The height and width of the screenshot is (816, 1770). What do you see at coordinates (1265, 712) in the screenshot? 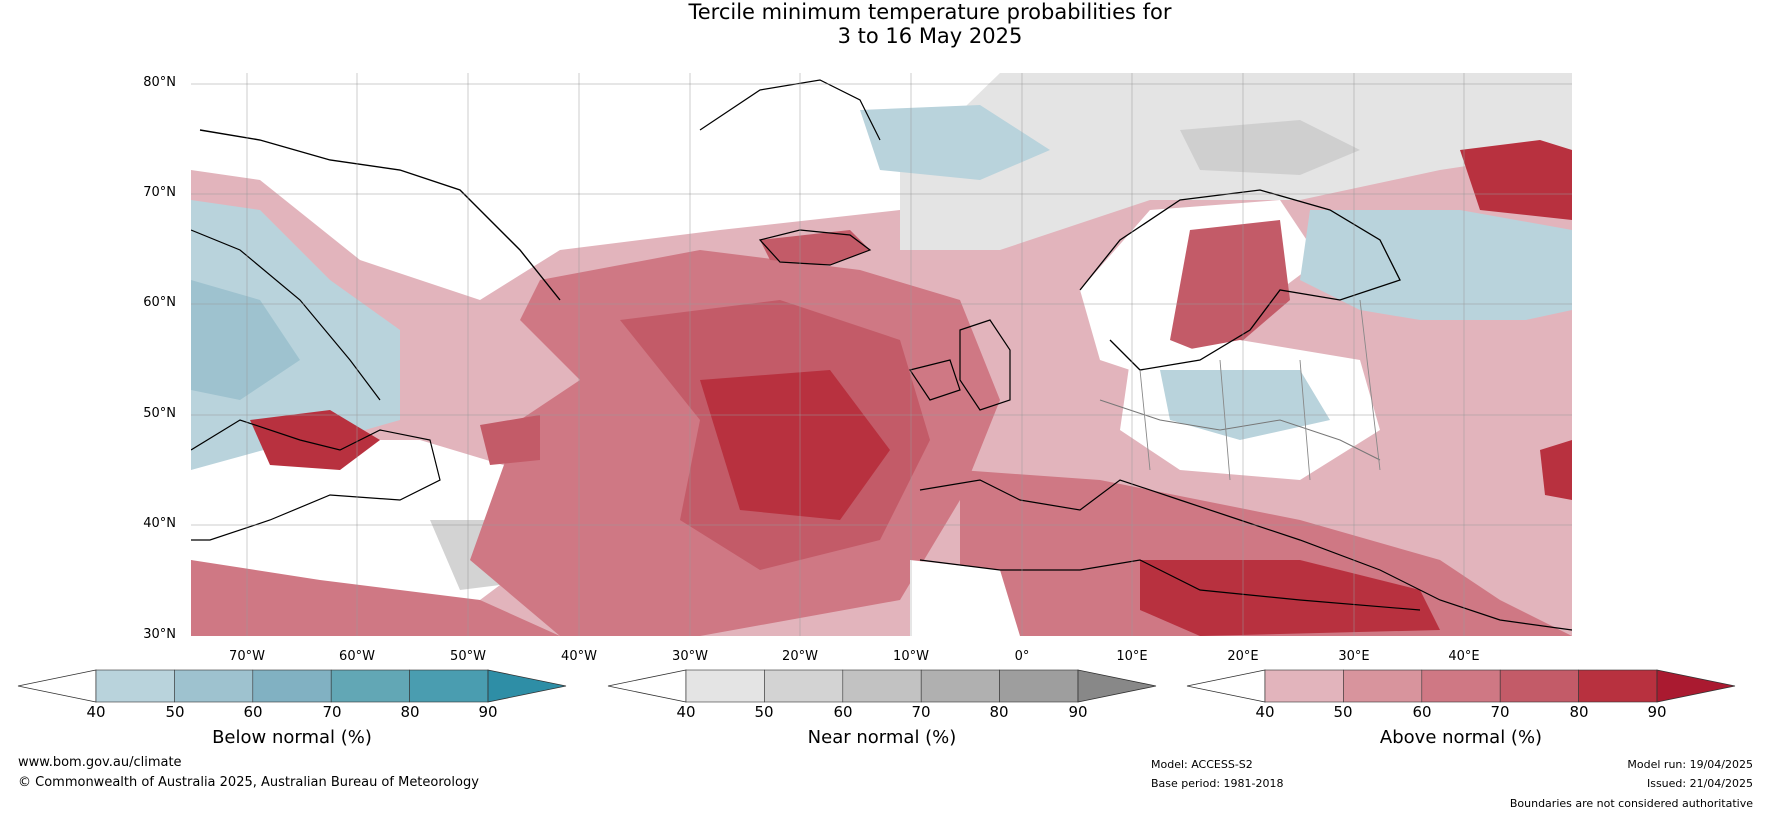
I see `cb3-tick-40: 40` at bounding box center [1265, 712].